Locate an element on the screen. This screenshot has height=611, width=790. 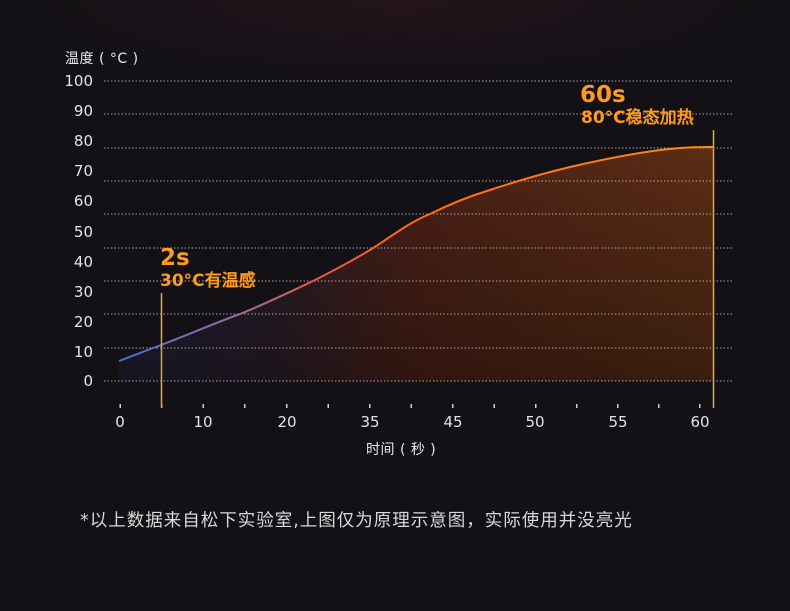
footnote: *以上数据来自松下实验室,上图仅为原理示意图，实际使用并没亮光 is located at coordinates (356, 521).